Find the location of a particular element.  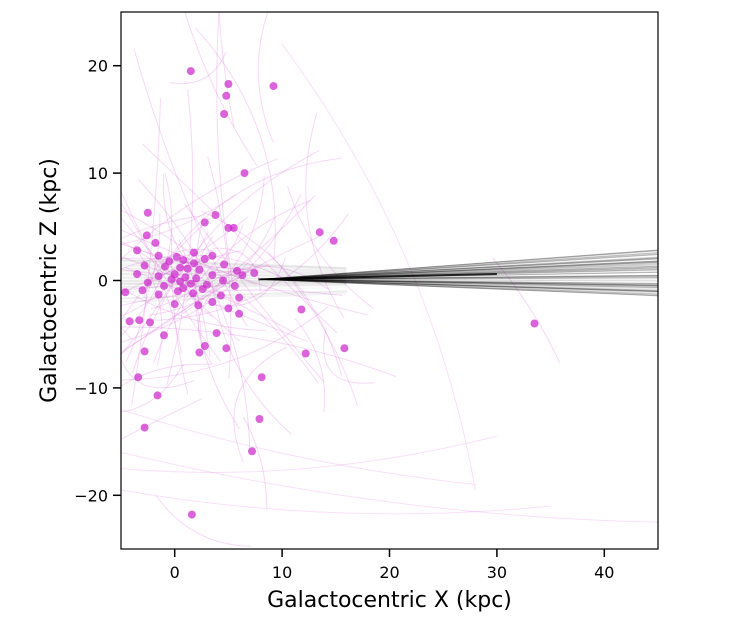

x-tick-label: 0 is located at coordinates (175, 572).